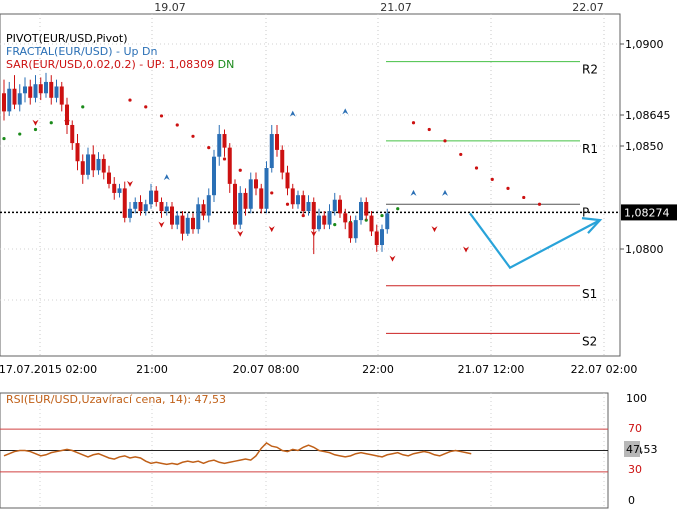 This screenshot has width=677, height=509. Describe the element at coordinates (120, 64) in the screenshot. I see `sar-legend: SAR(EUR/USD,0.02,0.2) - UP: 1,08309 DN` at that location.